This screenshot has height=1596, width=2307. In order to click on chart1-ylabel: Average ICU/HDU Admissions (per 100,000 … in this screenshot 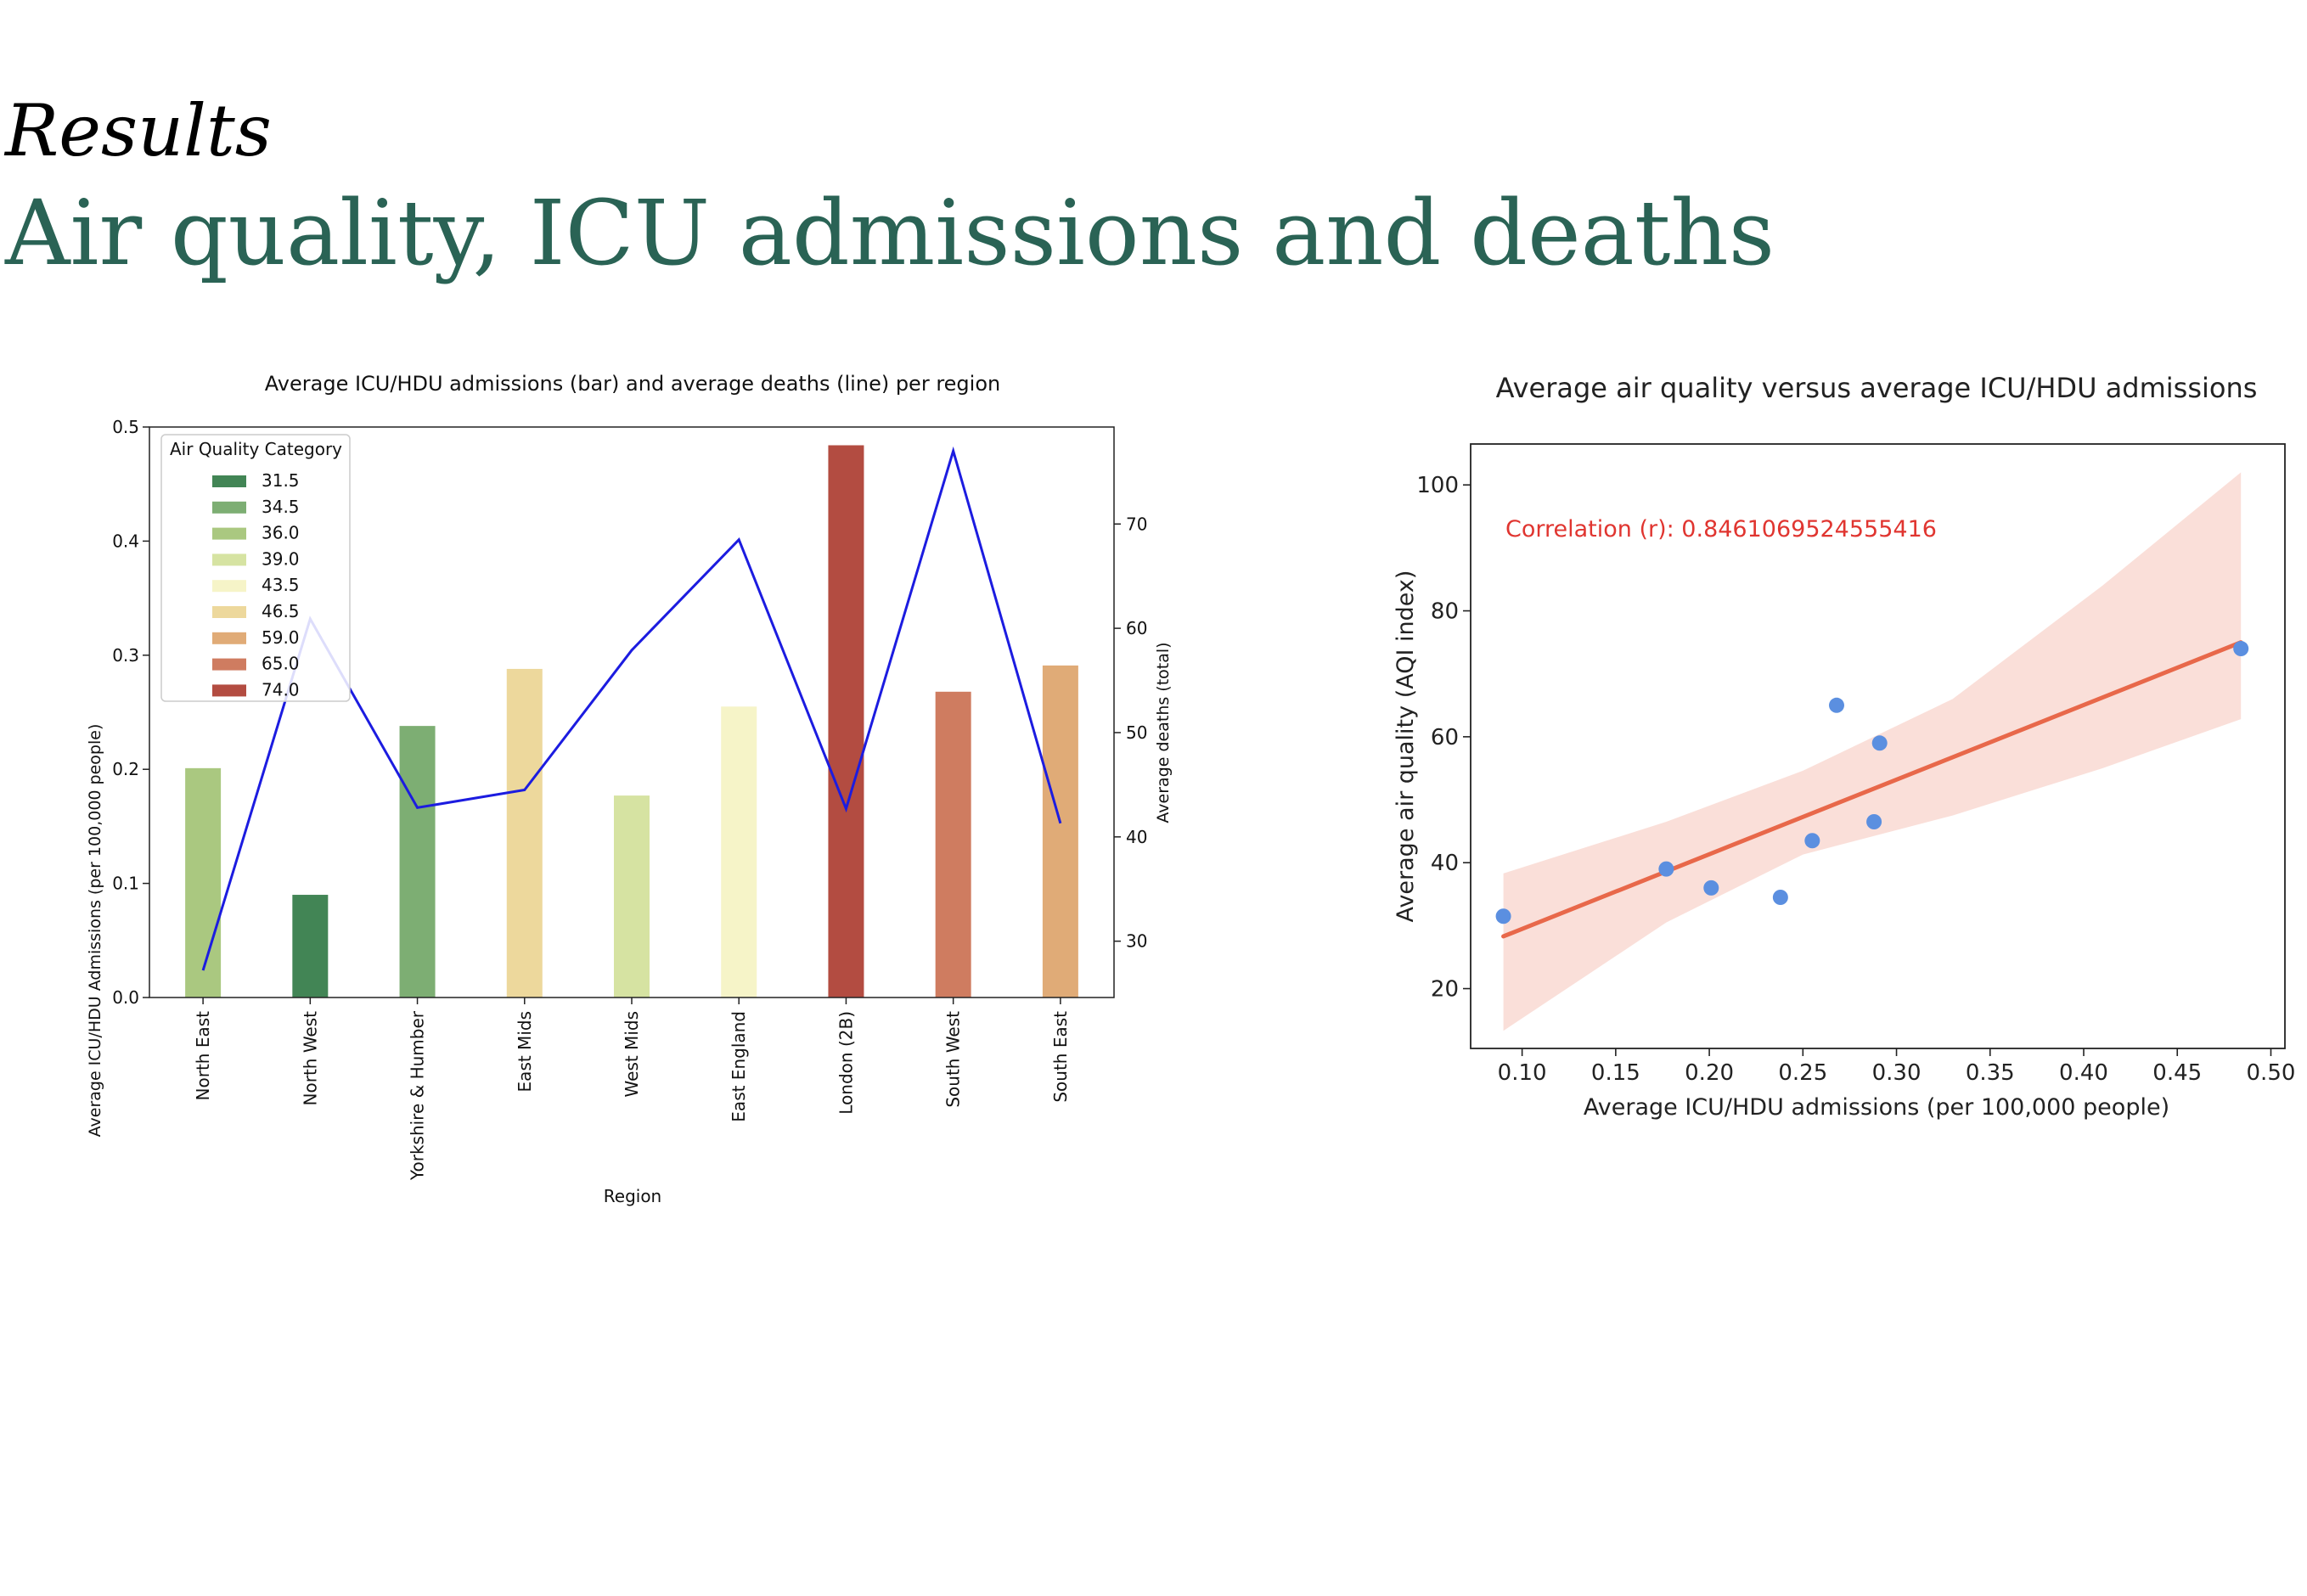, I will do `click(95, 931)`.